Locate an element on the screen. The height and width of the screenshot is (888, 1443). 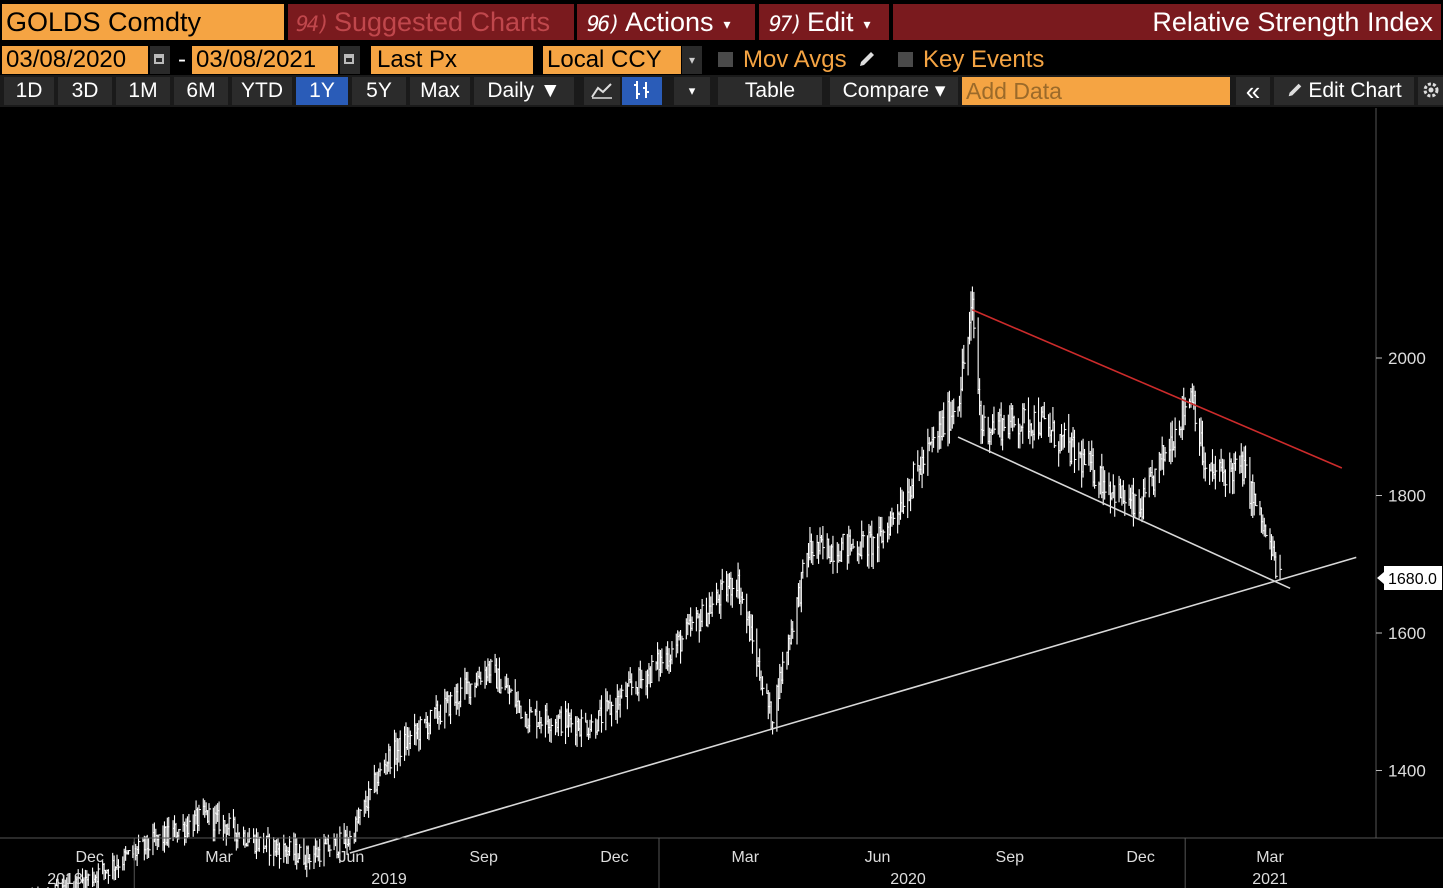
ticker-field: GOLDS Comdty is located at coordinates (143, 22).